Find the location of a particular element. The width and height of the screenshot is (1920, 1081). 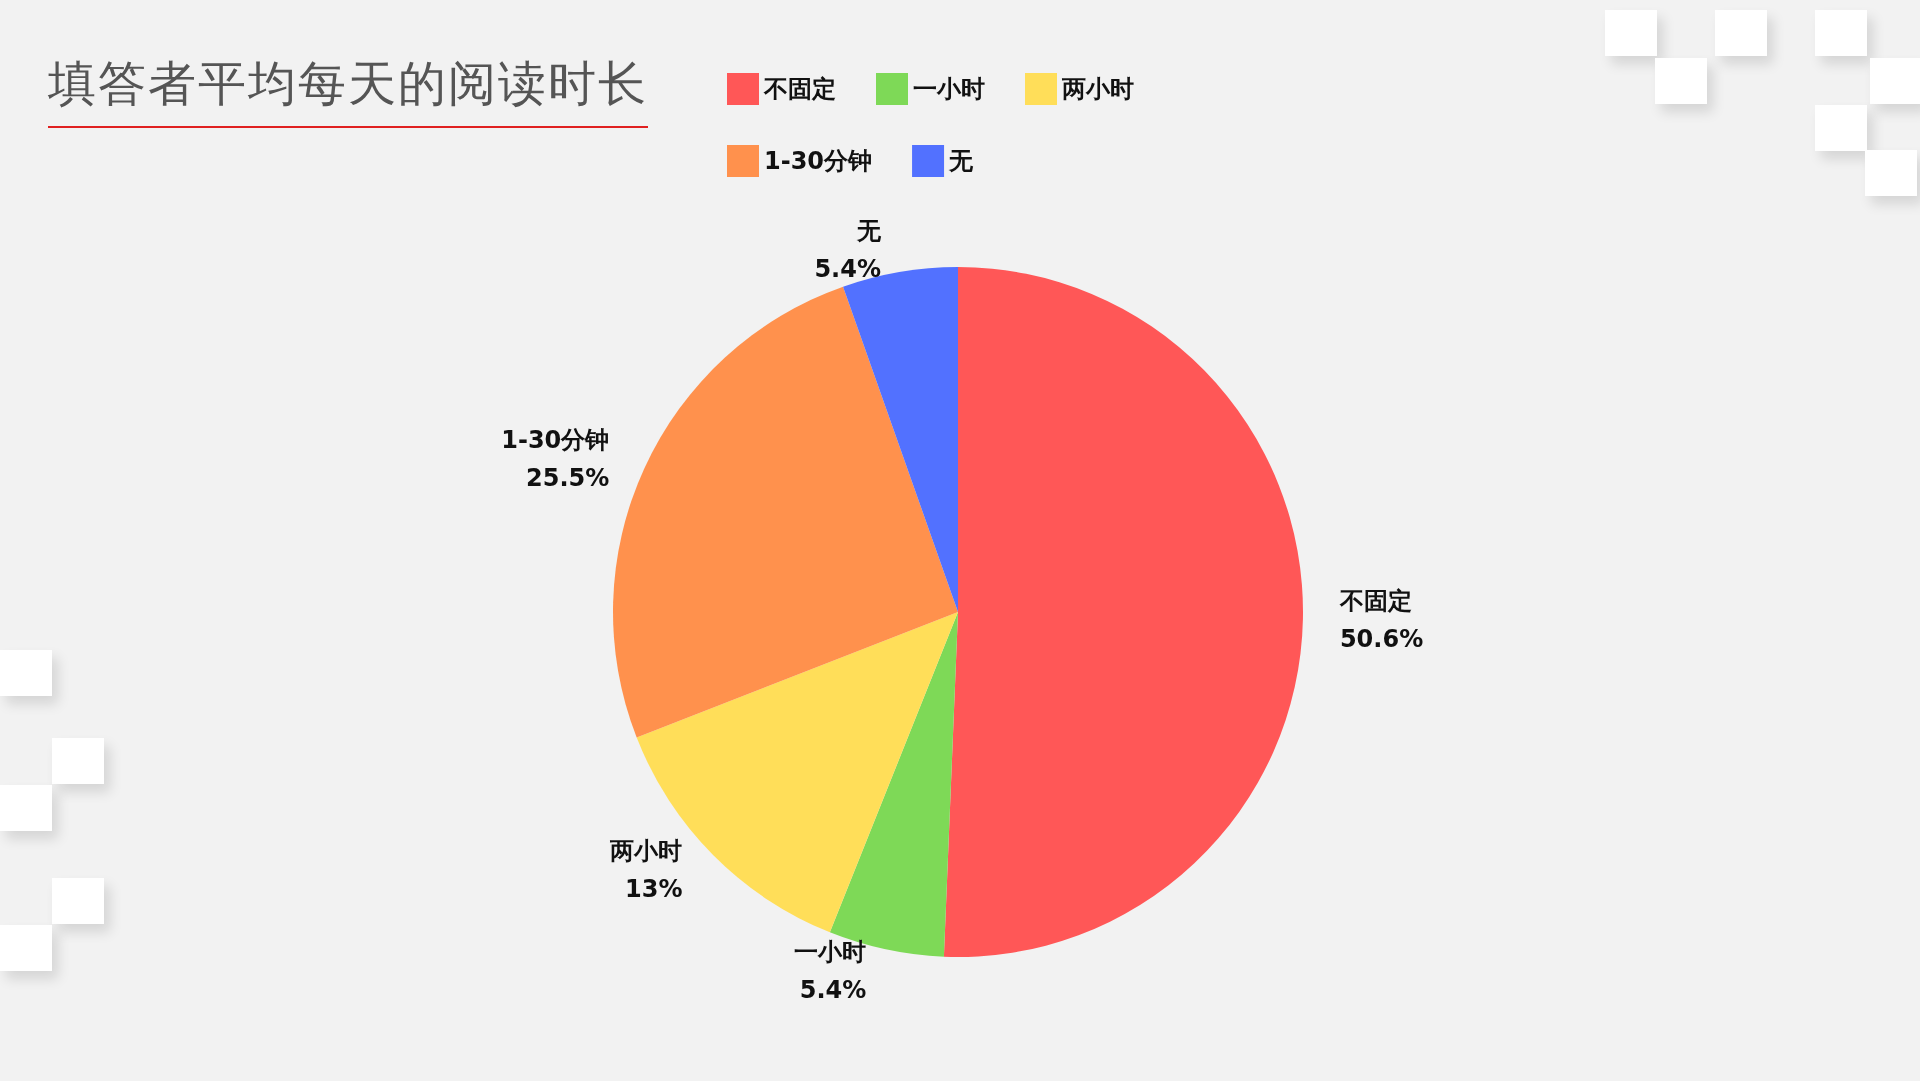

slice-label: 无 is located at coordinates (868, 231).